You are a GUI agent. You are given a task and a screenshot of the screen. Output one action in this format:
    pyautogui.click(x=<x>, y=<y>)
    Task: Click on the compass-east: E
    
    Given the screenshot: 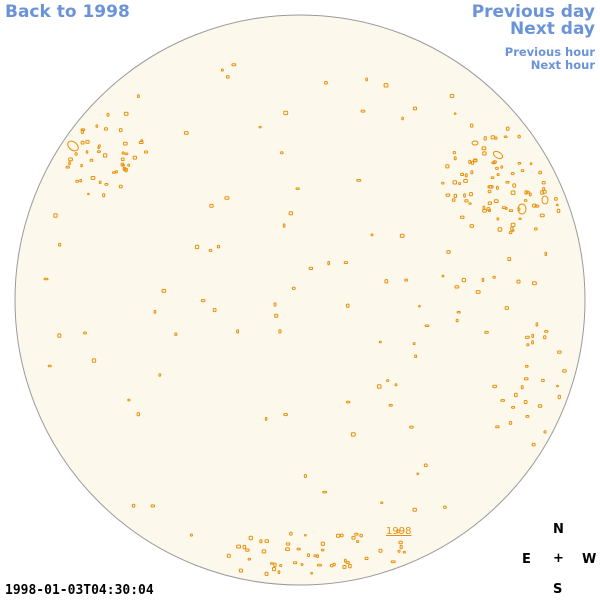 What is the action you would take?
    pyautogui.click(x=526, y=559)
    